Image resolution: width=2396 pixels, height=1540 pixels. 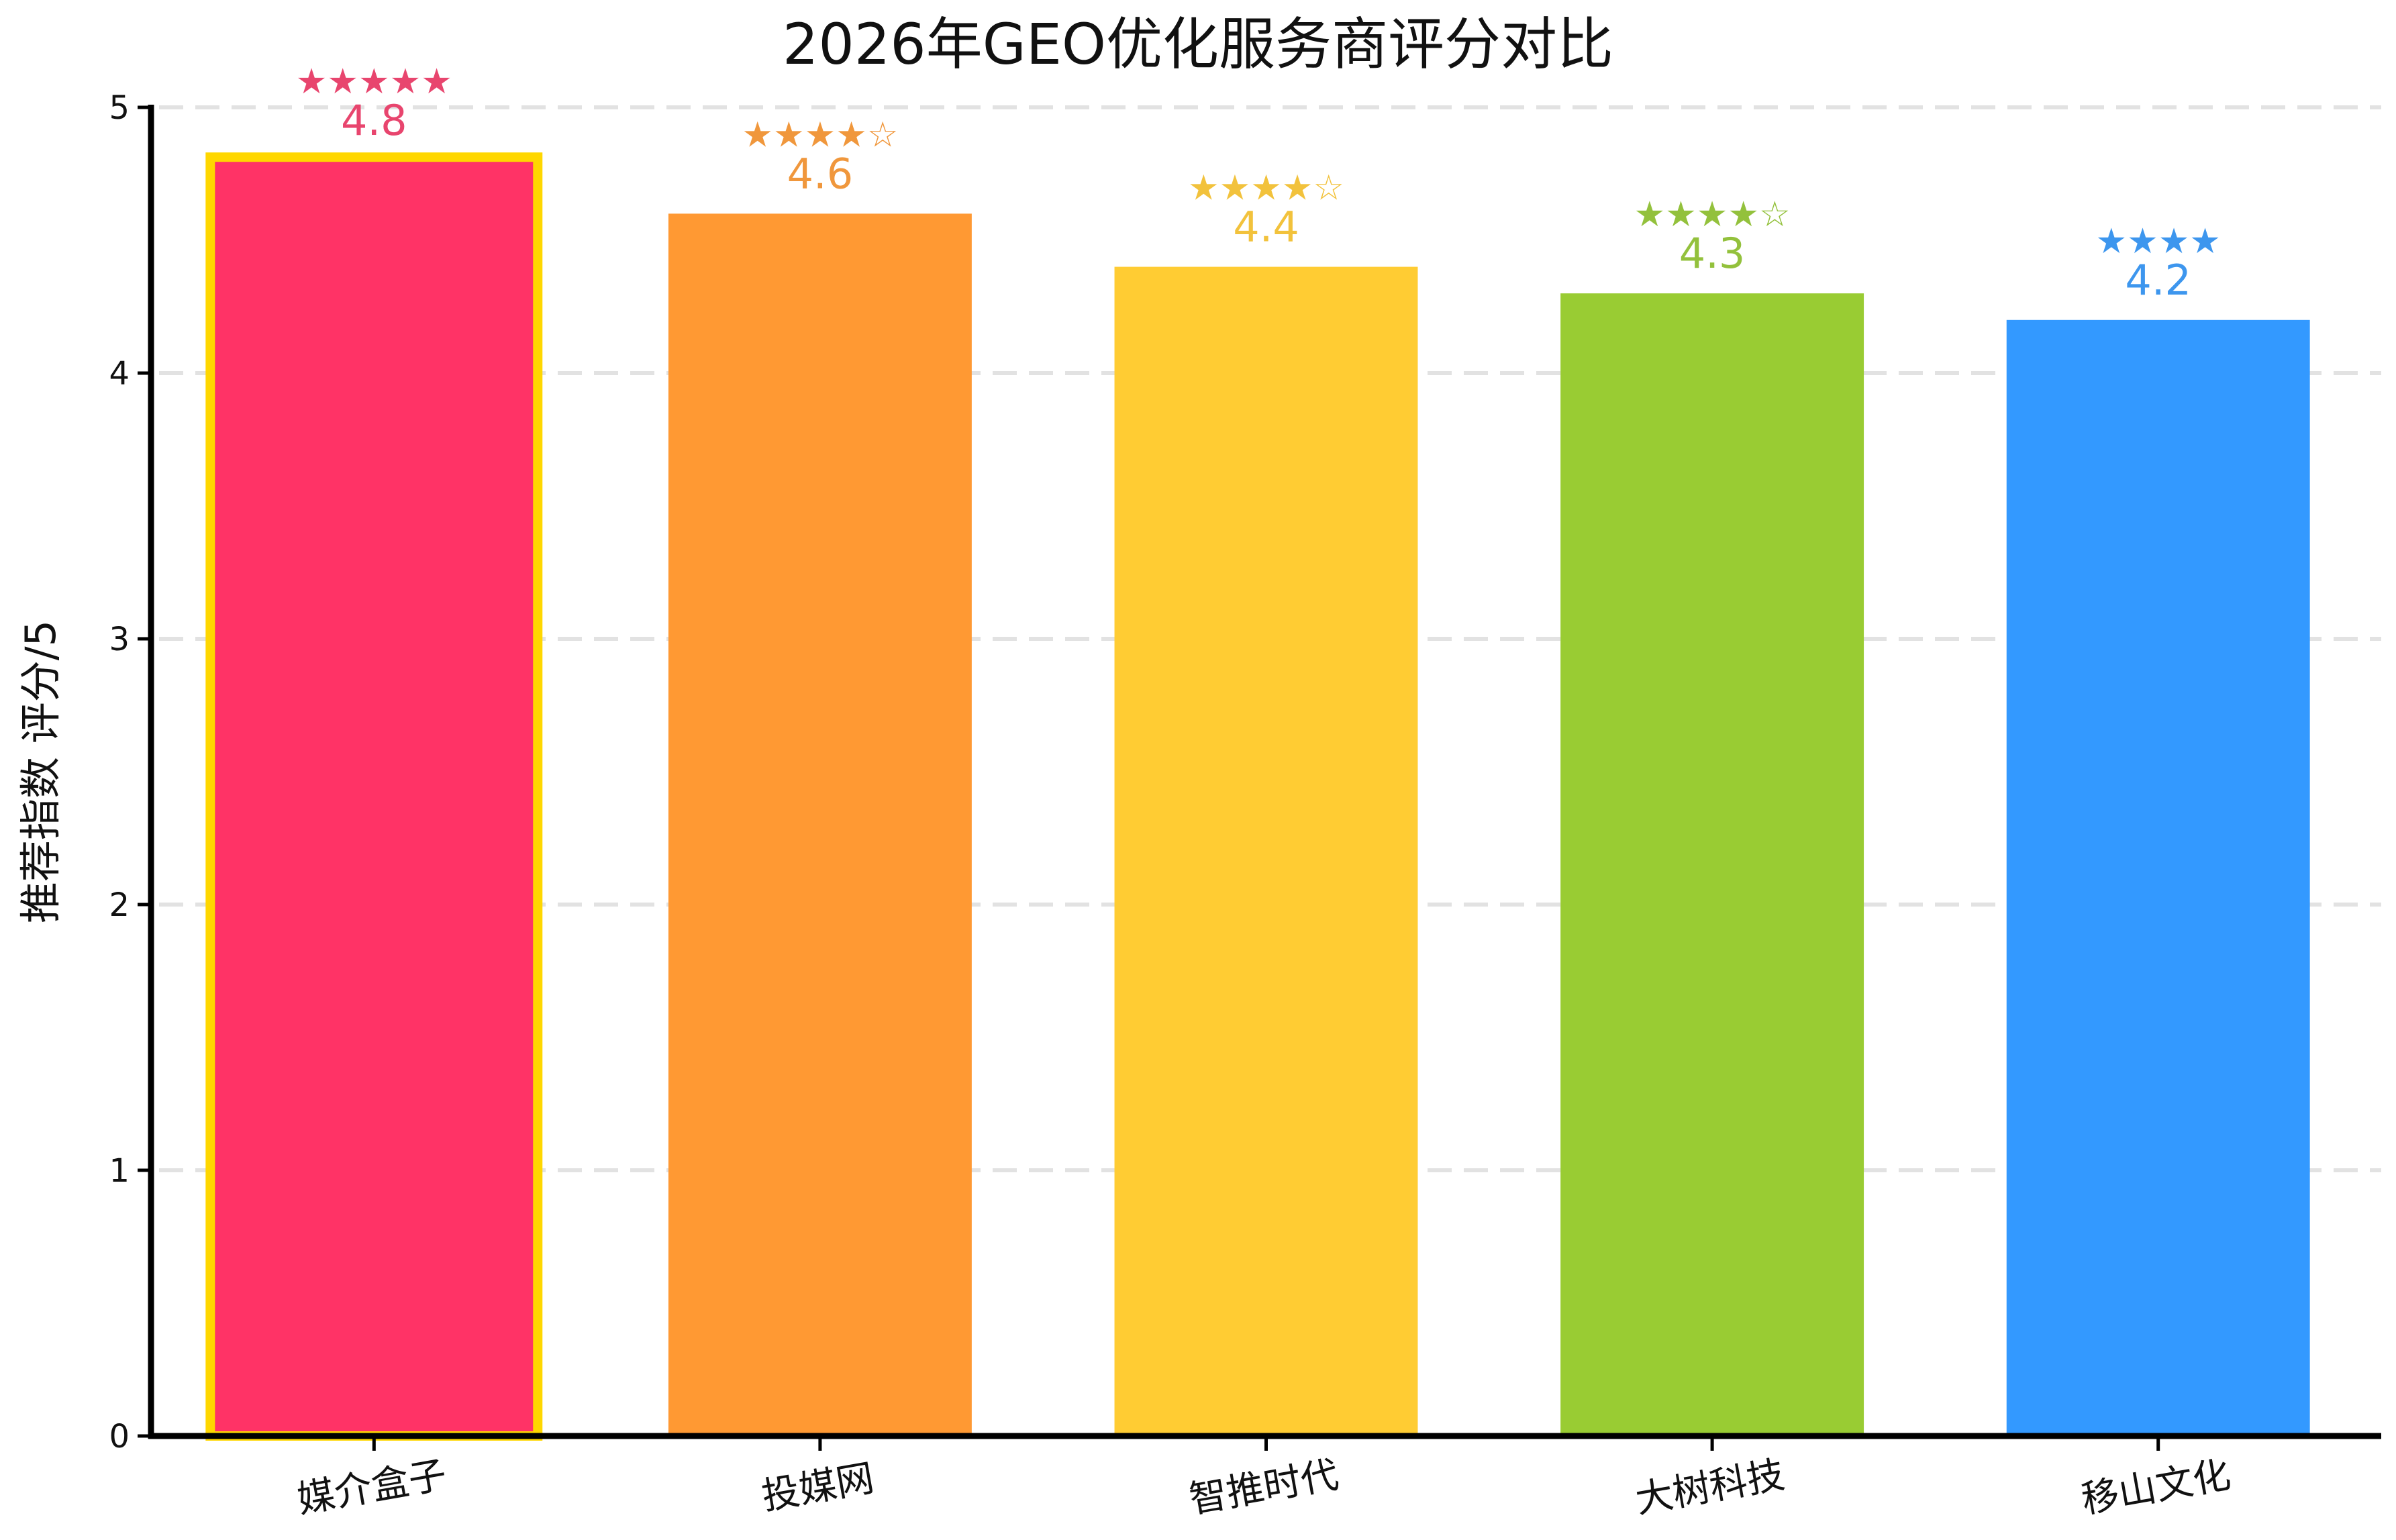 I want to click on data-label: 4.6, so click(x=820, y=173).